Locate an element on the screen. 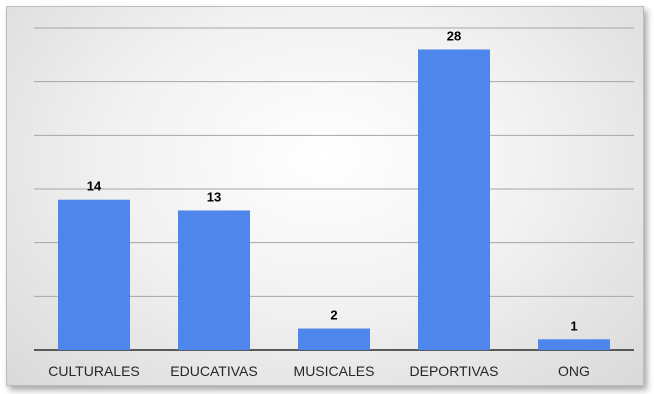 This screenshot has width=654, height=394. bar-musicales is located at coordinates (334, 339).